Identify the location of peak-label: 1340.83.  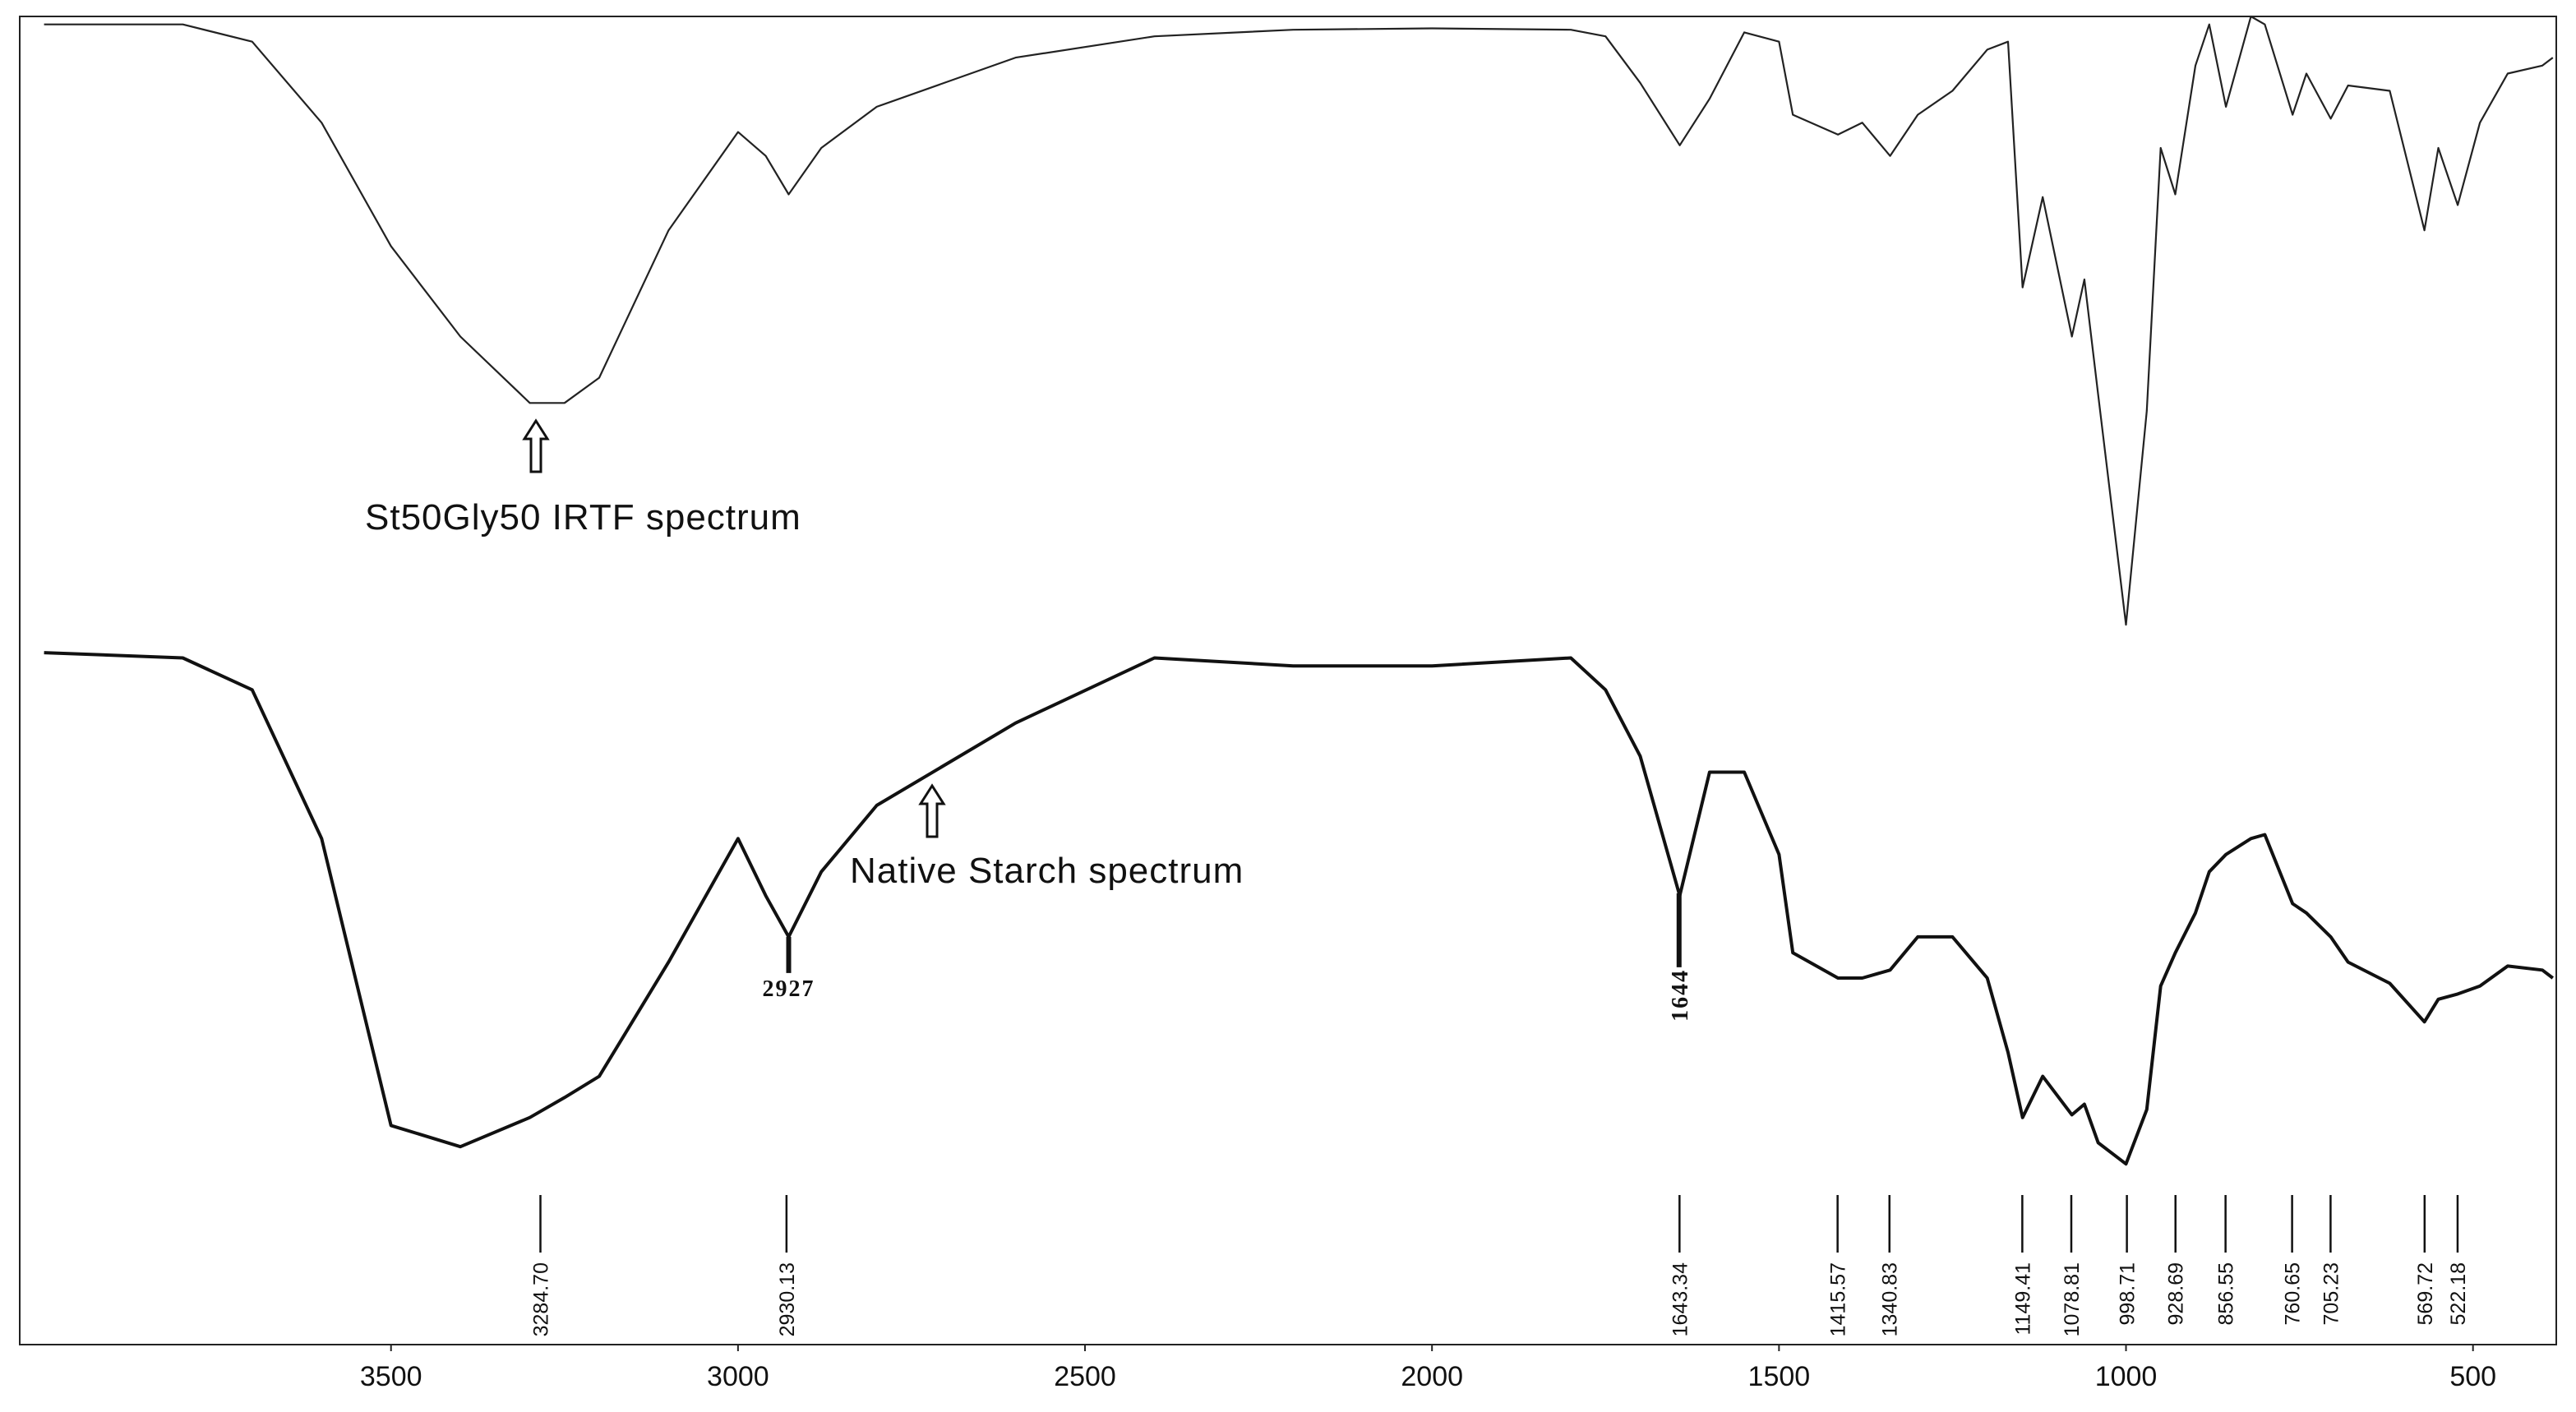
(1891, 1299).